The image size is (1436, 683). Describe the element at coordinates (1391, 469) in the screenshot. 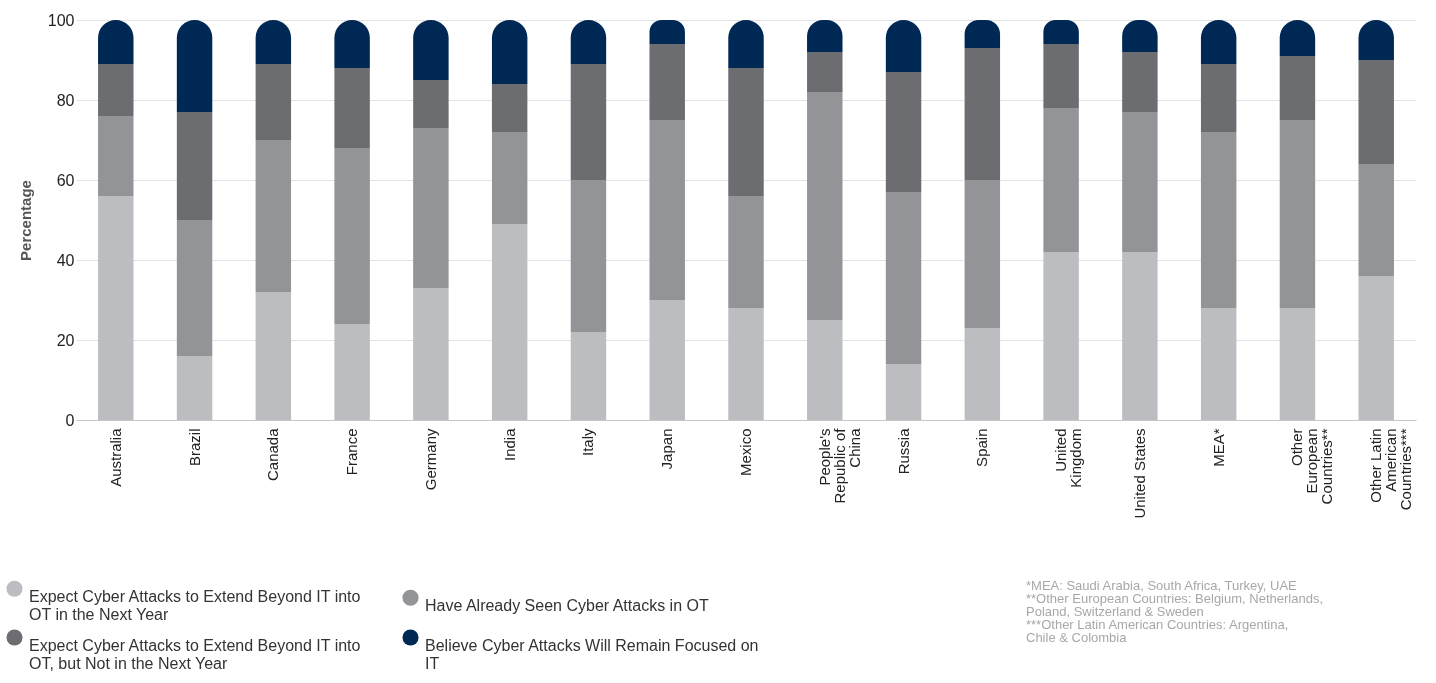

I see `x-tick-label: Other Latin American Countries***` at that location.